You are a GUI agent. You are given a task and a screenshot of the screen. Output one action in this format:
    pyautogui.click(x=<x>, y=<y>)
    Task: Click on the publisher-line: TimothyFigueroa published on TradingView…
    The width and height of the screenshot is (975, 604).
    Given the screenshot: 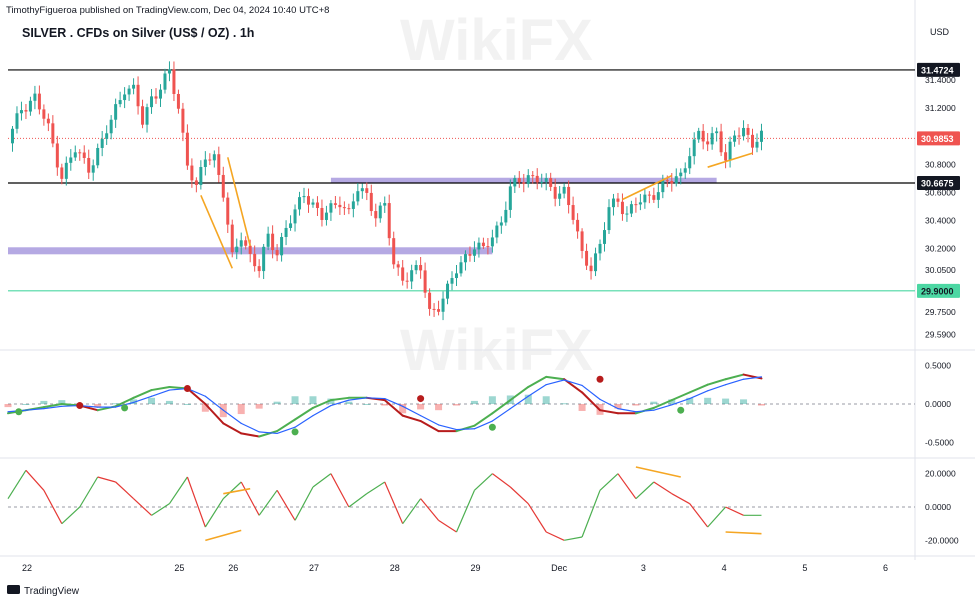 What is the action you would take?
    pyautogui.click(x=167, y=10)
    